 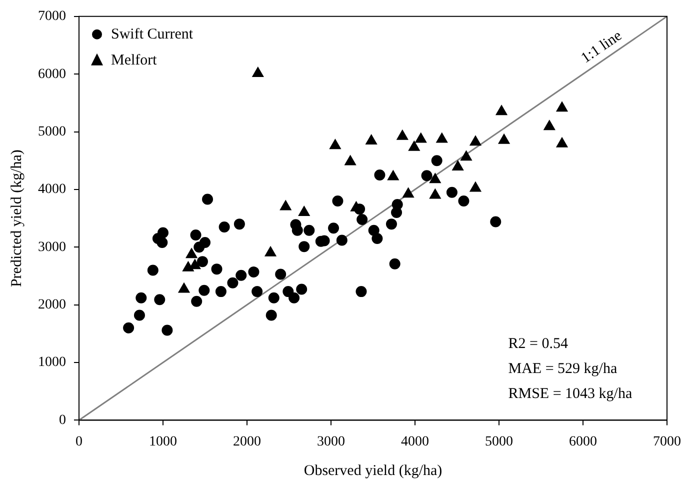 What do you see at coordinates (52, 132) in the screenshot?
I see `y-tick-label: 5000` at bounding box center [52, 132].